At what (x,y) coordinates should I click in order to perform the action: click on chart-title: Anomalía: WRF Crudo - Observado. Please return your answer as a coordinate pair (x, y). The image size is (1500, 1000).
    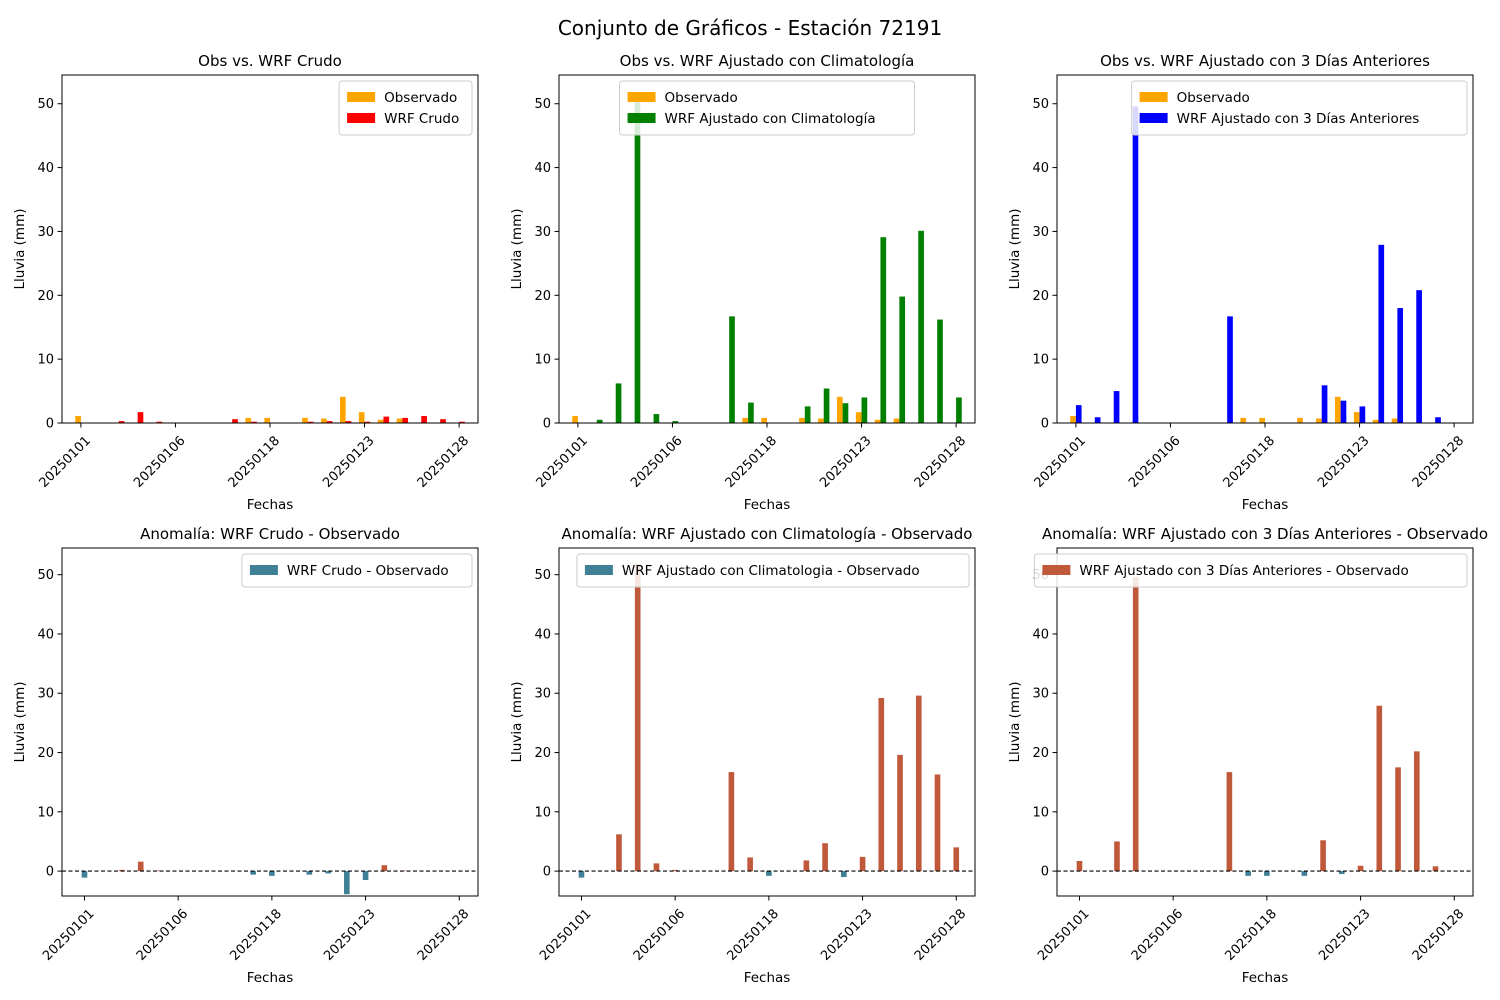
    Looking at the image, I should click on (270, 534).